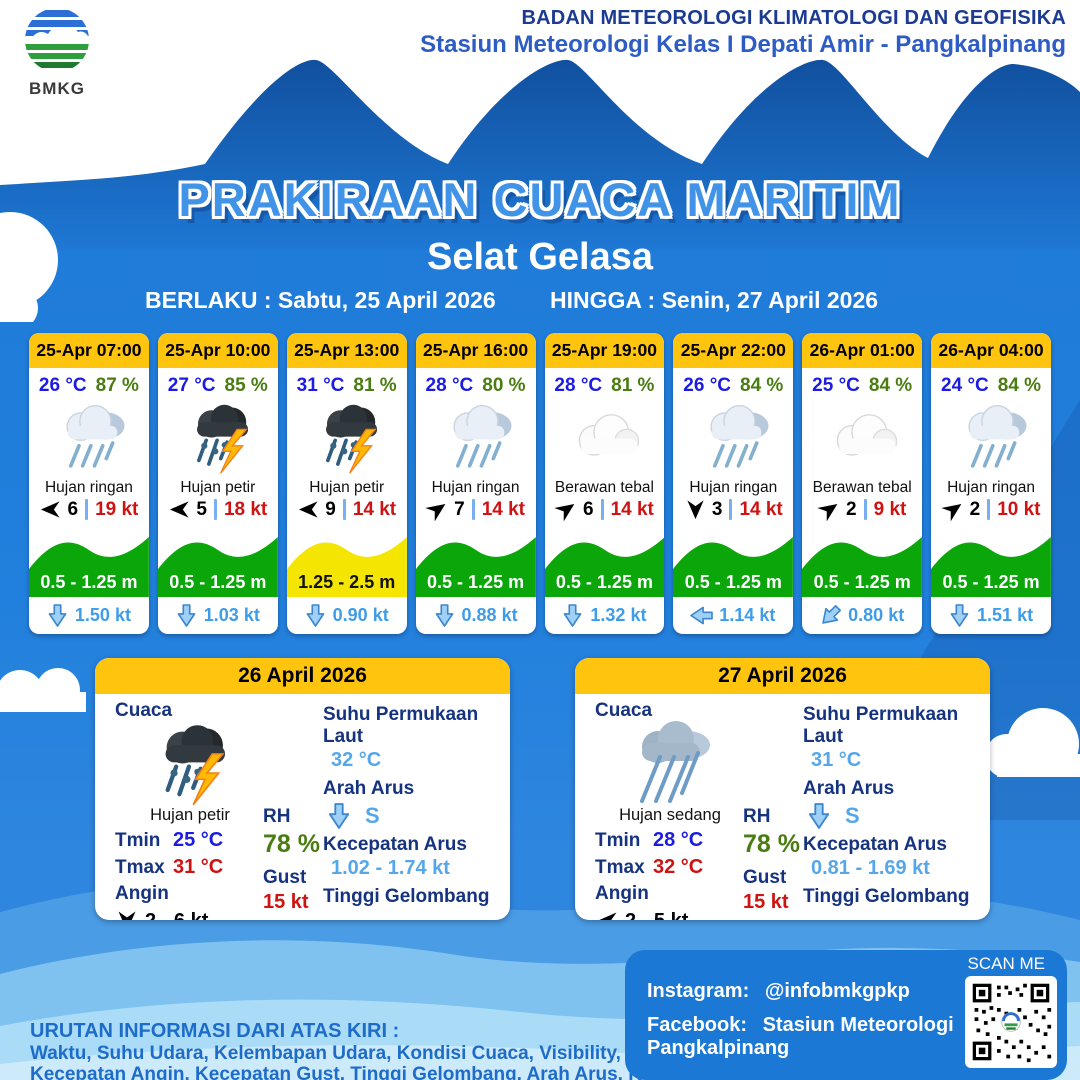 The height and width of the screenshot is (1080, 1080). What do you see at coordinates (89, 350) in the screenshot?
I see `forecast-time: 25-Apr 07:00` at bounding box center [89, 350].